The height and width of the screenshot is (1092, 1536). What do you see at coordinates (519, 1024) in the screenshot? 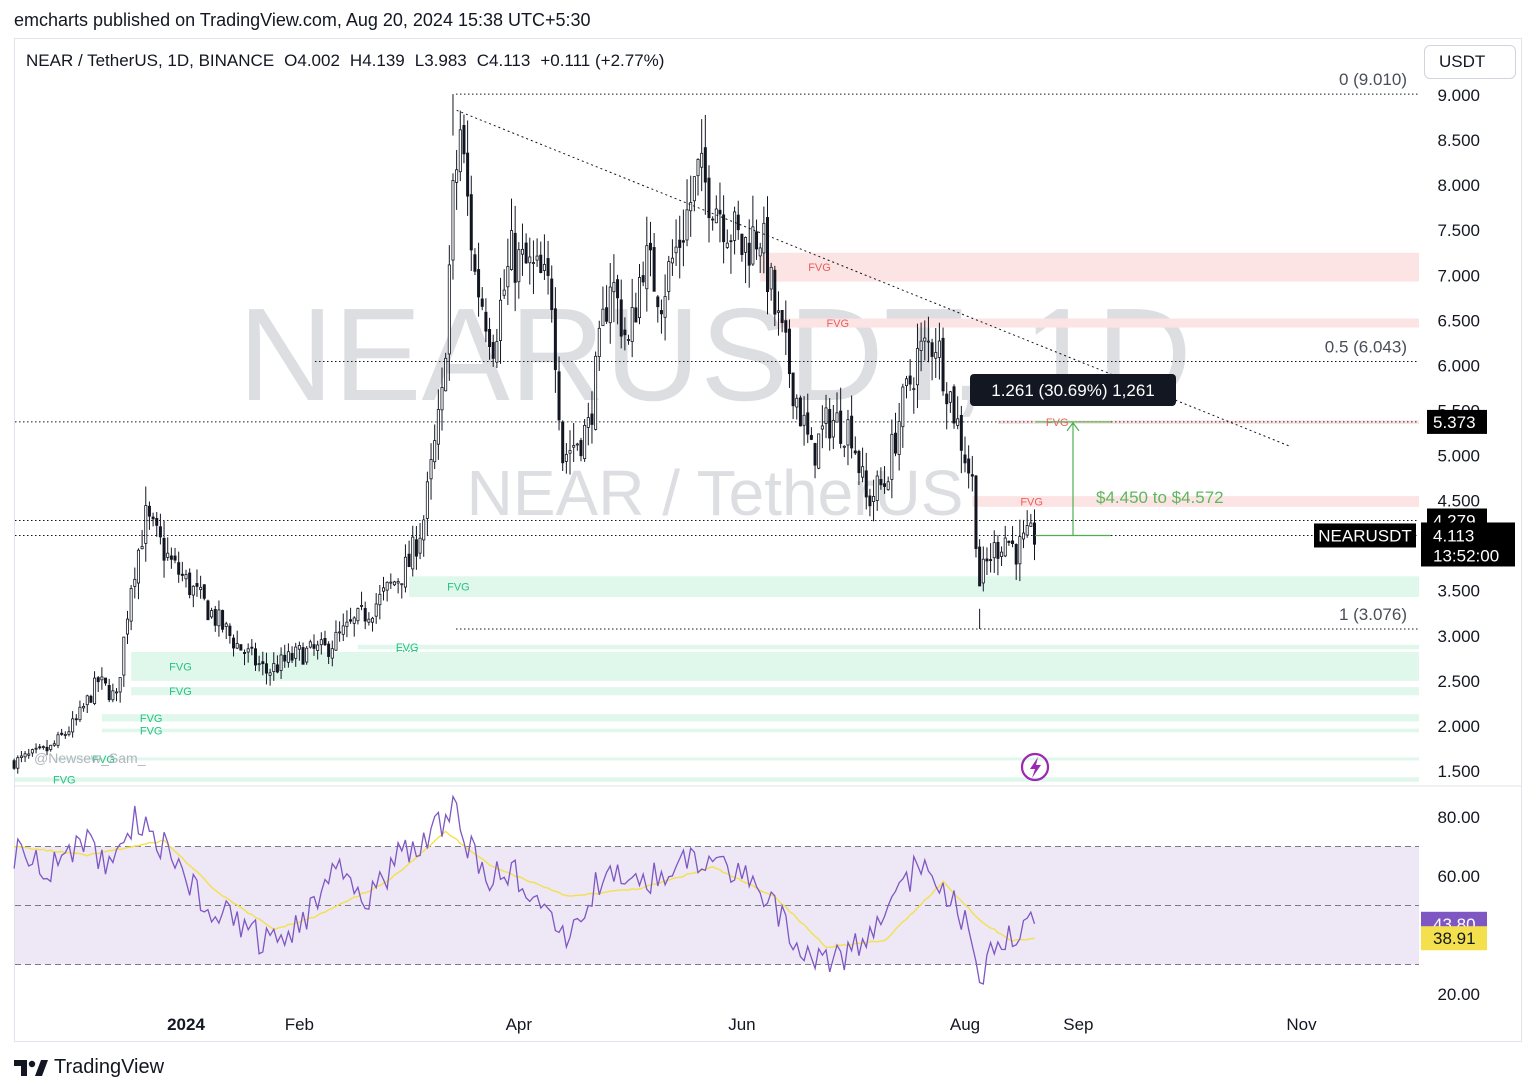
I see `time-tick-label: Apr` at bounding box center [519, 1024].